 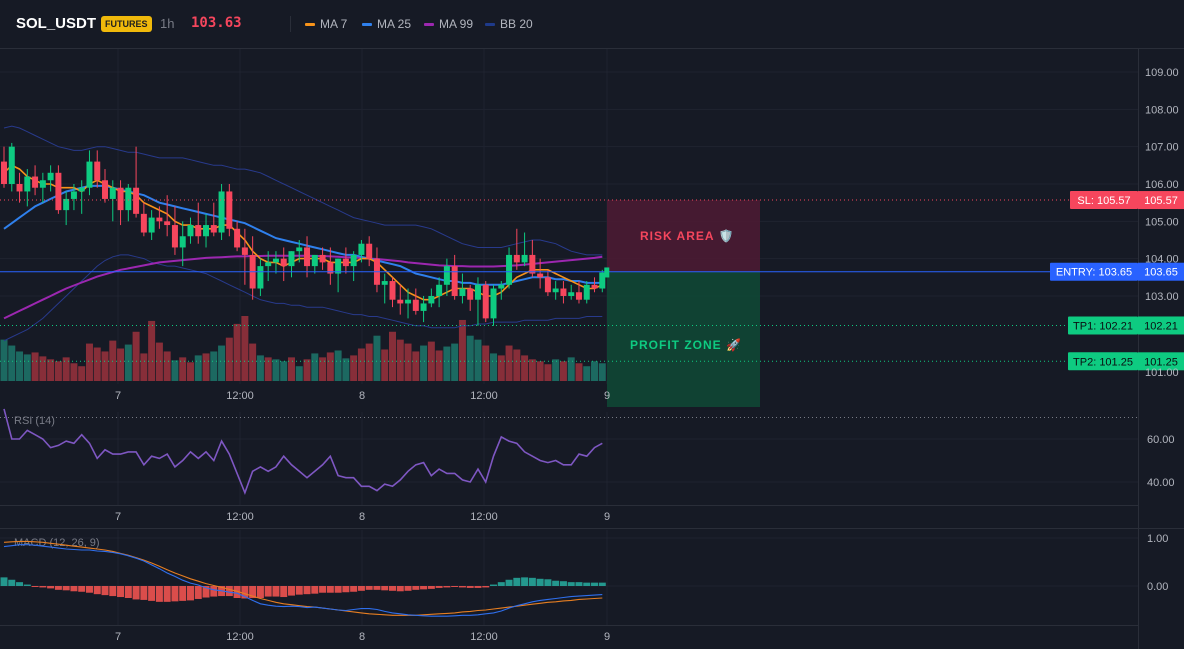 What do you see at coordinates (1104, 200) in the screenshot?
I see `sl-label-box` at bounding box center [1104, 200].